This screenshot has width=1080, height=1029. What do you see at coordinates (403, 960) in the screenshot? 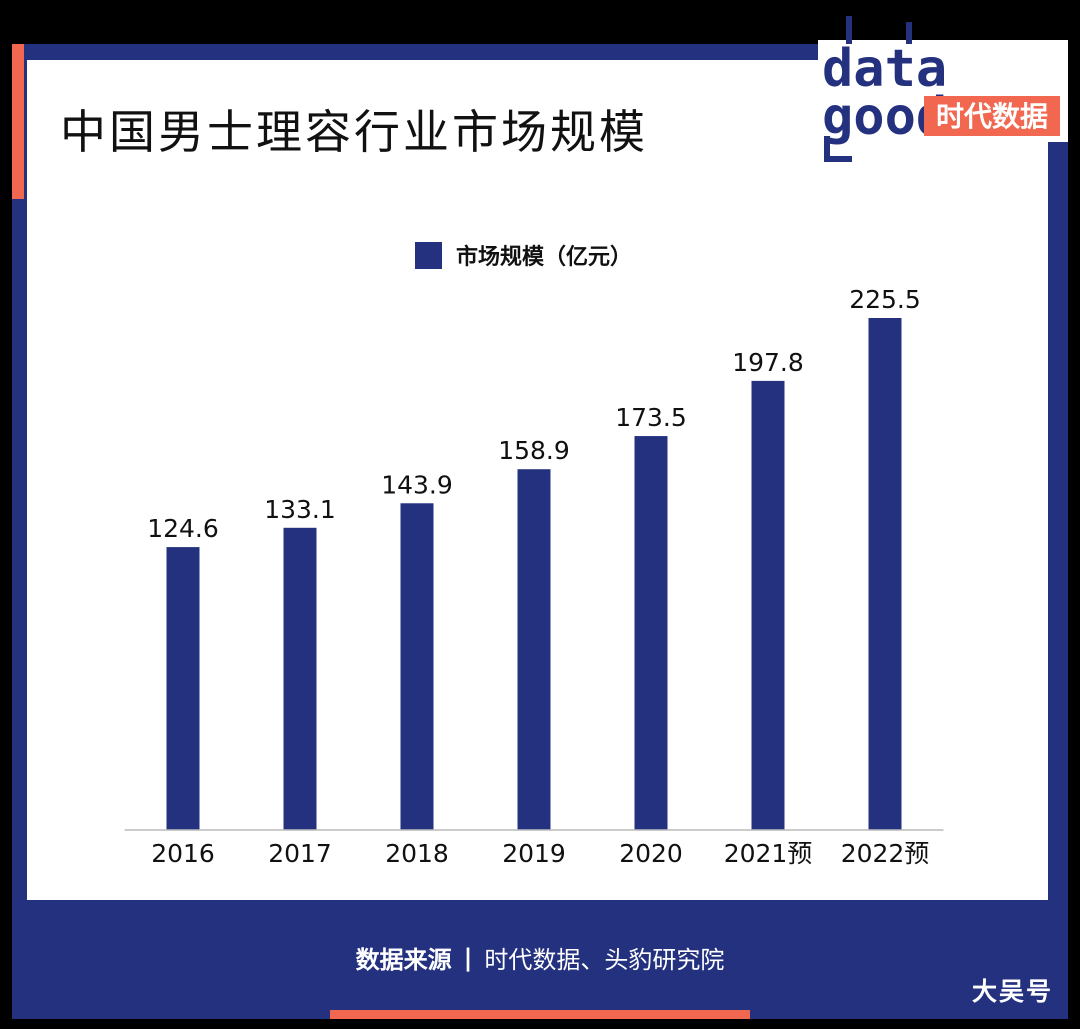
I see `source-label: 数据来源` at bounding box center [403, 960].